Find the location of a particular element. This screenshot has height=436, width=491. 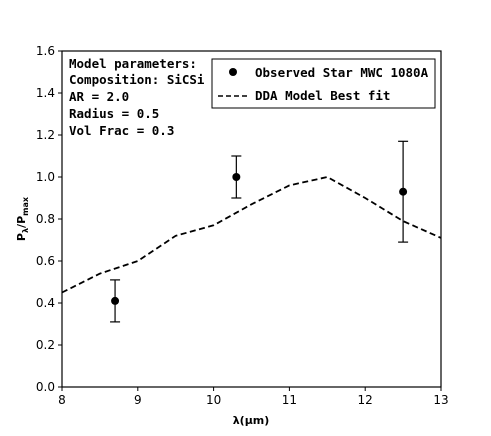

y-tick-label: 0.6 is located at coordinates (45, 261).